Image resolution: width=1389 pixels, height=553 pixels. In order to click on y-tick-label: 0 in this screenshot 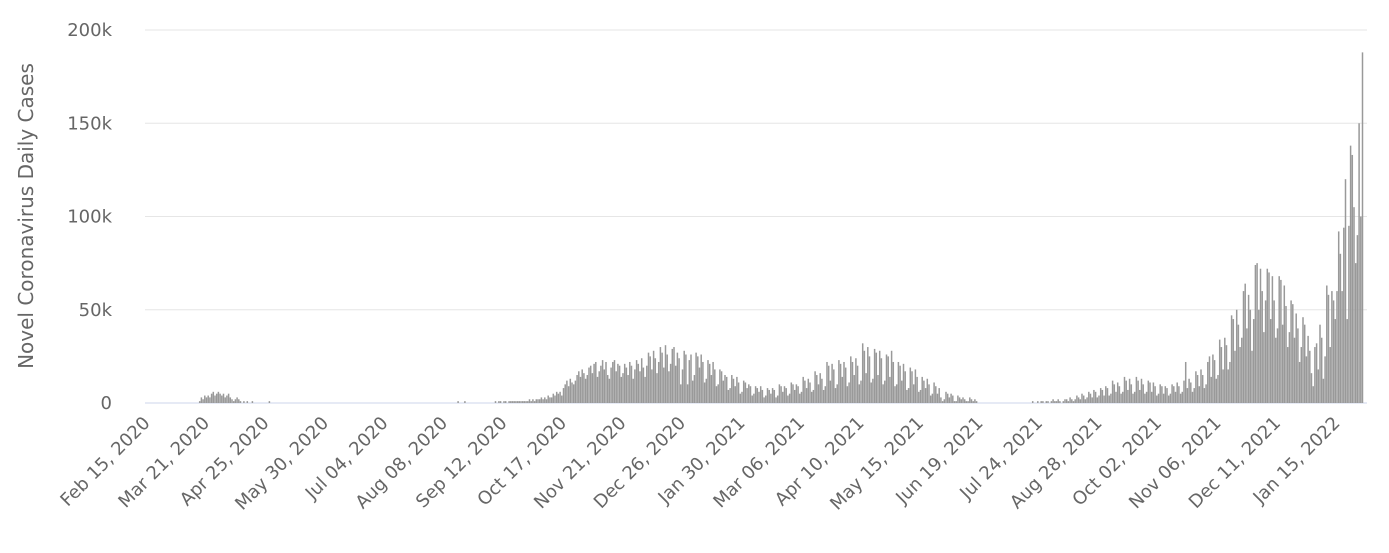, I will do `click(106, 403)`.